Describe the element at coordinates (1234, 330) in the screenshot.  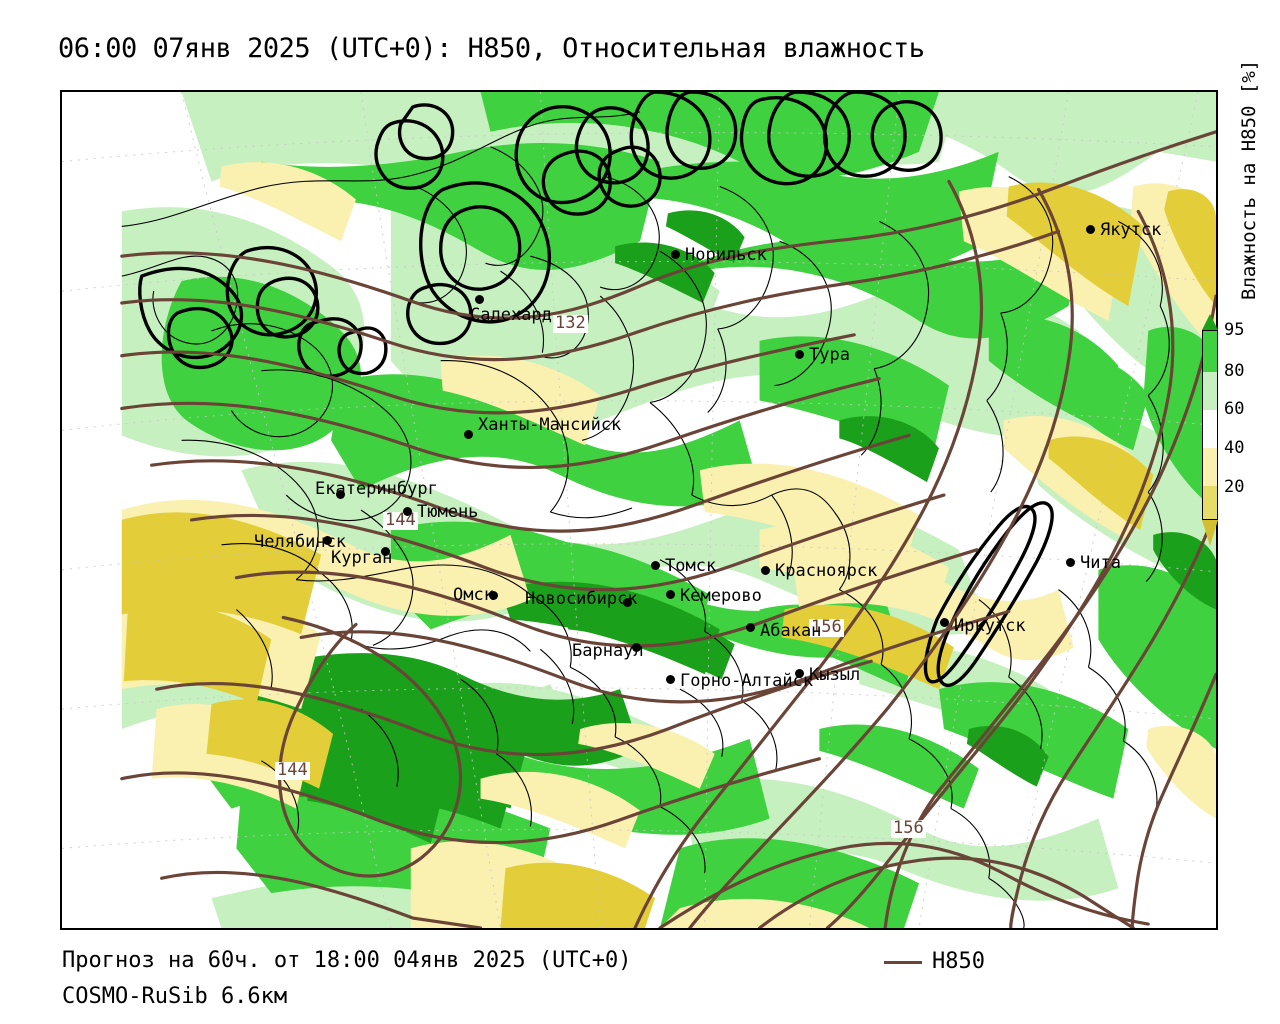
I see `colorbar-tick-95: 95` at that location.